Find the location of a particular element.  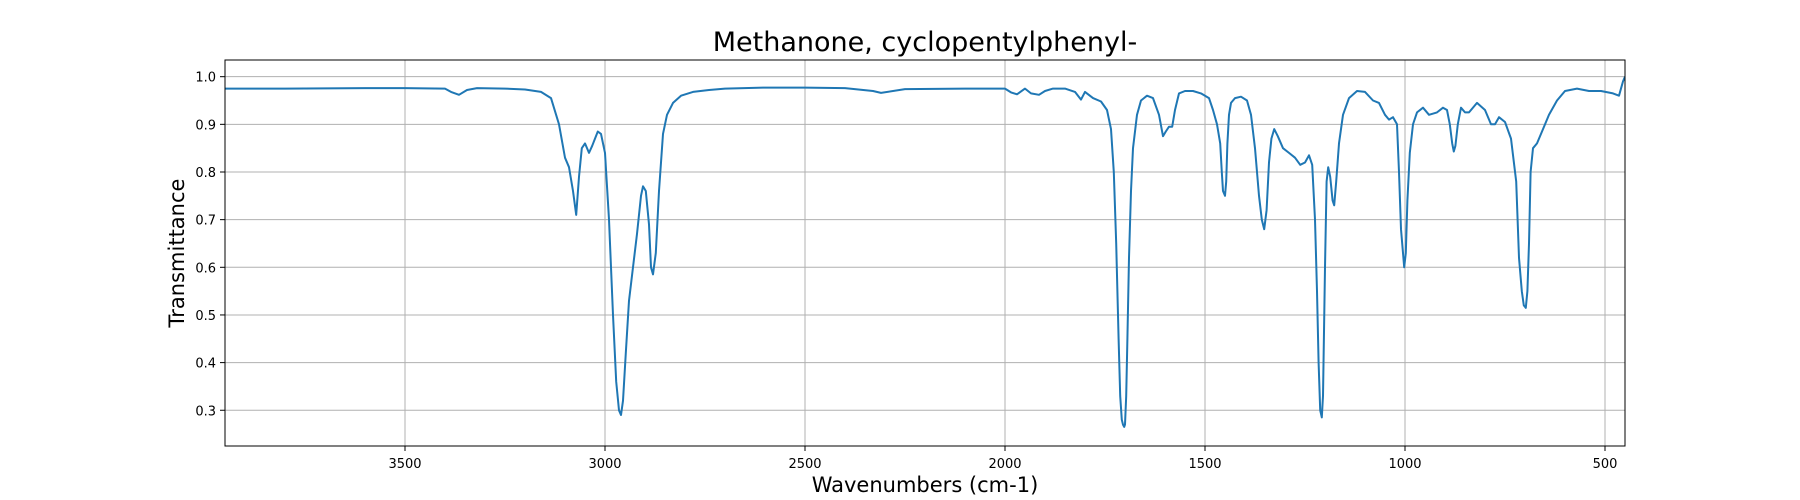

y-tick-label: 0.9 is located at coordinates (205, 125).